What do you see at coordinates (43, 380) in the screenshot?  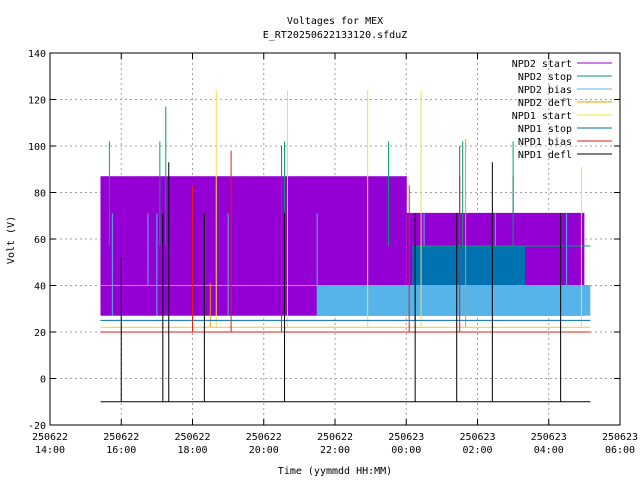 I see `y-tick-label: 0` at bounding box center [43, 380].